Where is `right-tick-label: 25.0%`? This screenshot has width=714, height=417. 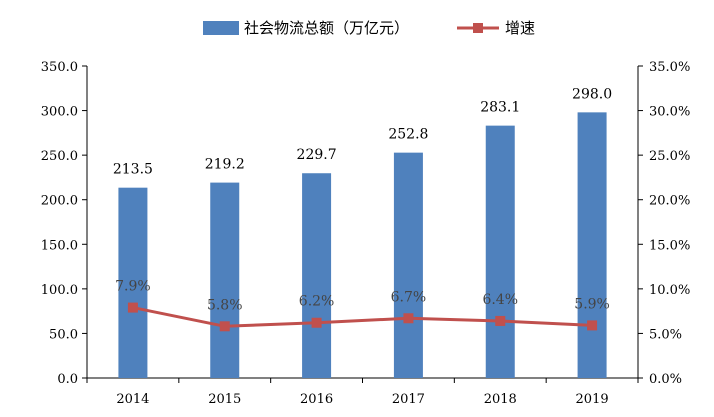 right-tick-label: 25.0% is located at coordinates (669, 156).